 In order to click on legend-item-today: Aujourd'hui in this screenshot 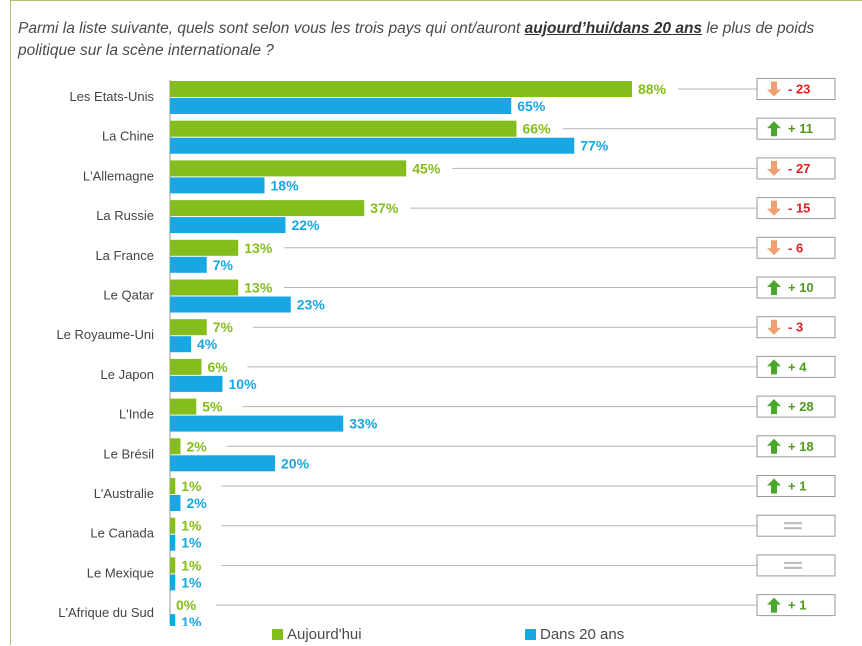, I will do `click(317, 634)`.